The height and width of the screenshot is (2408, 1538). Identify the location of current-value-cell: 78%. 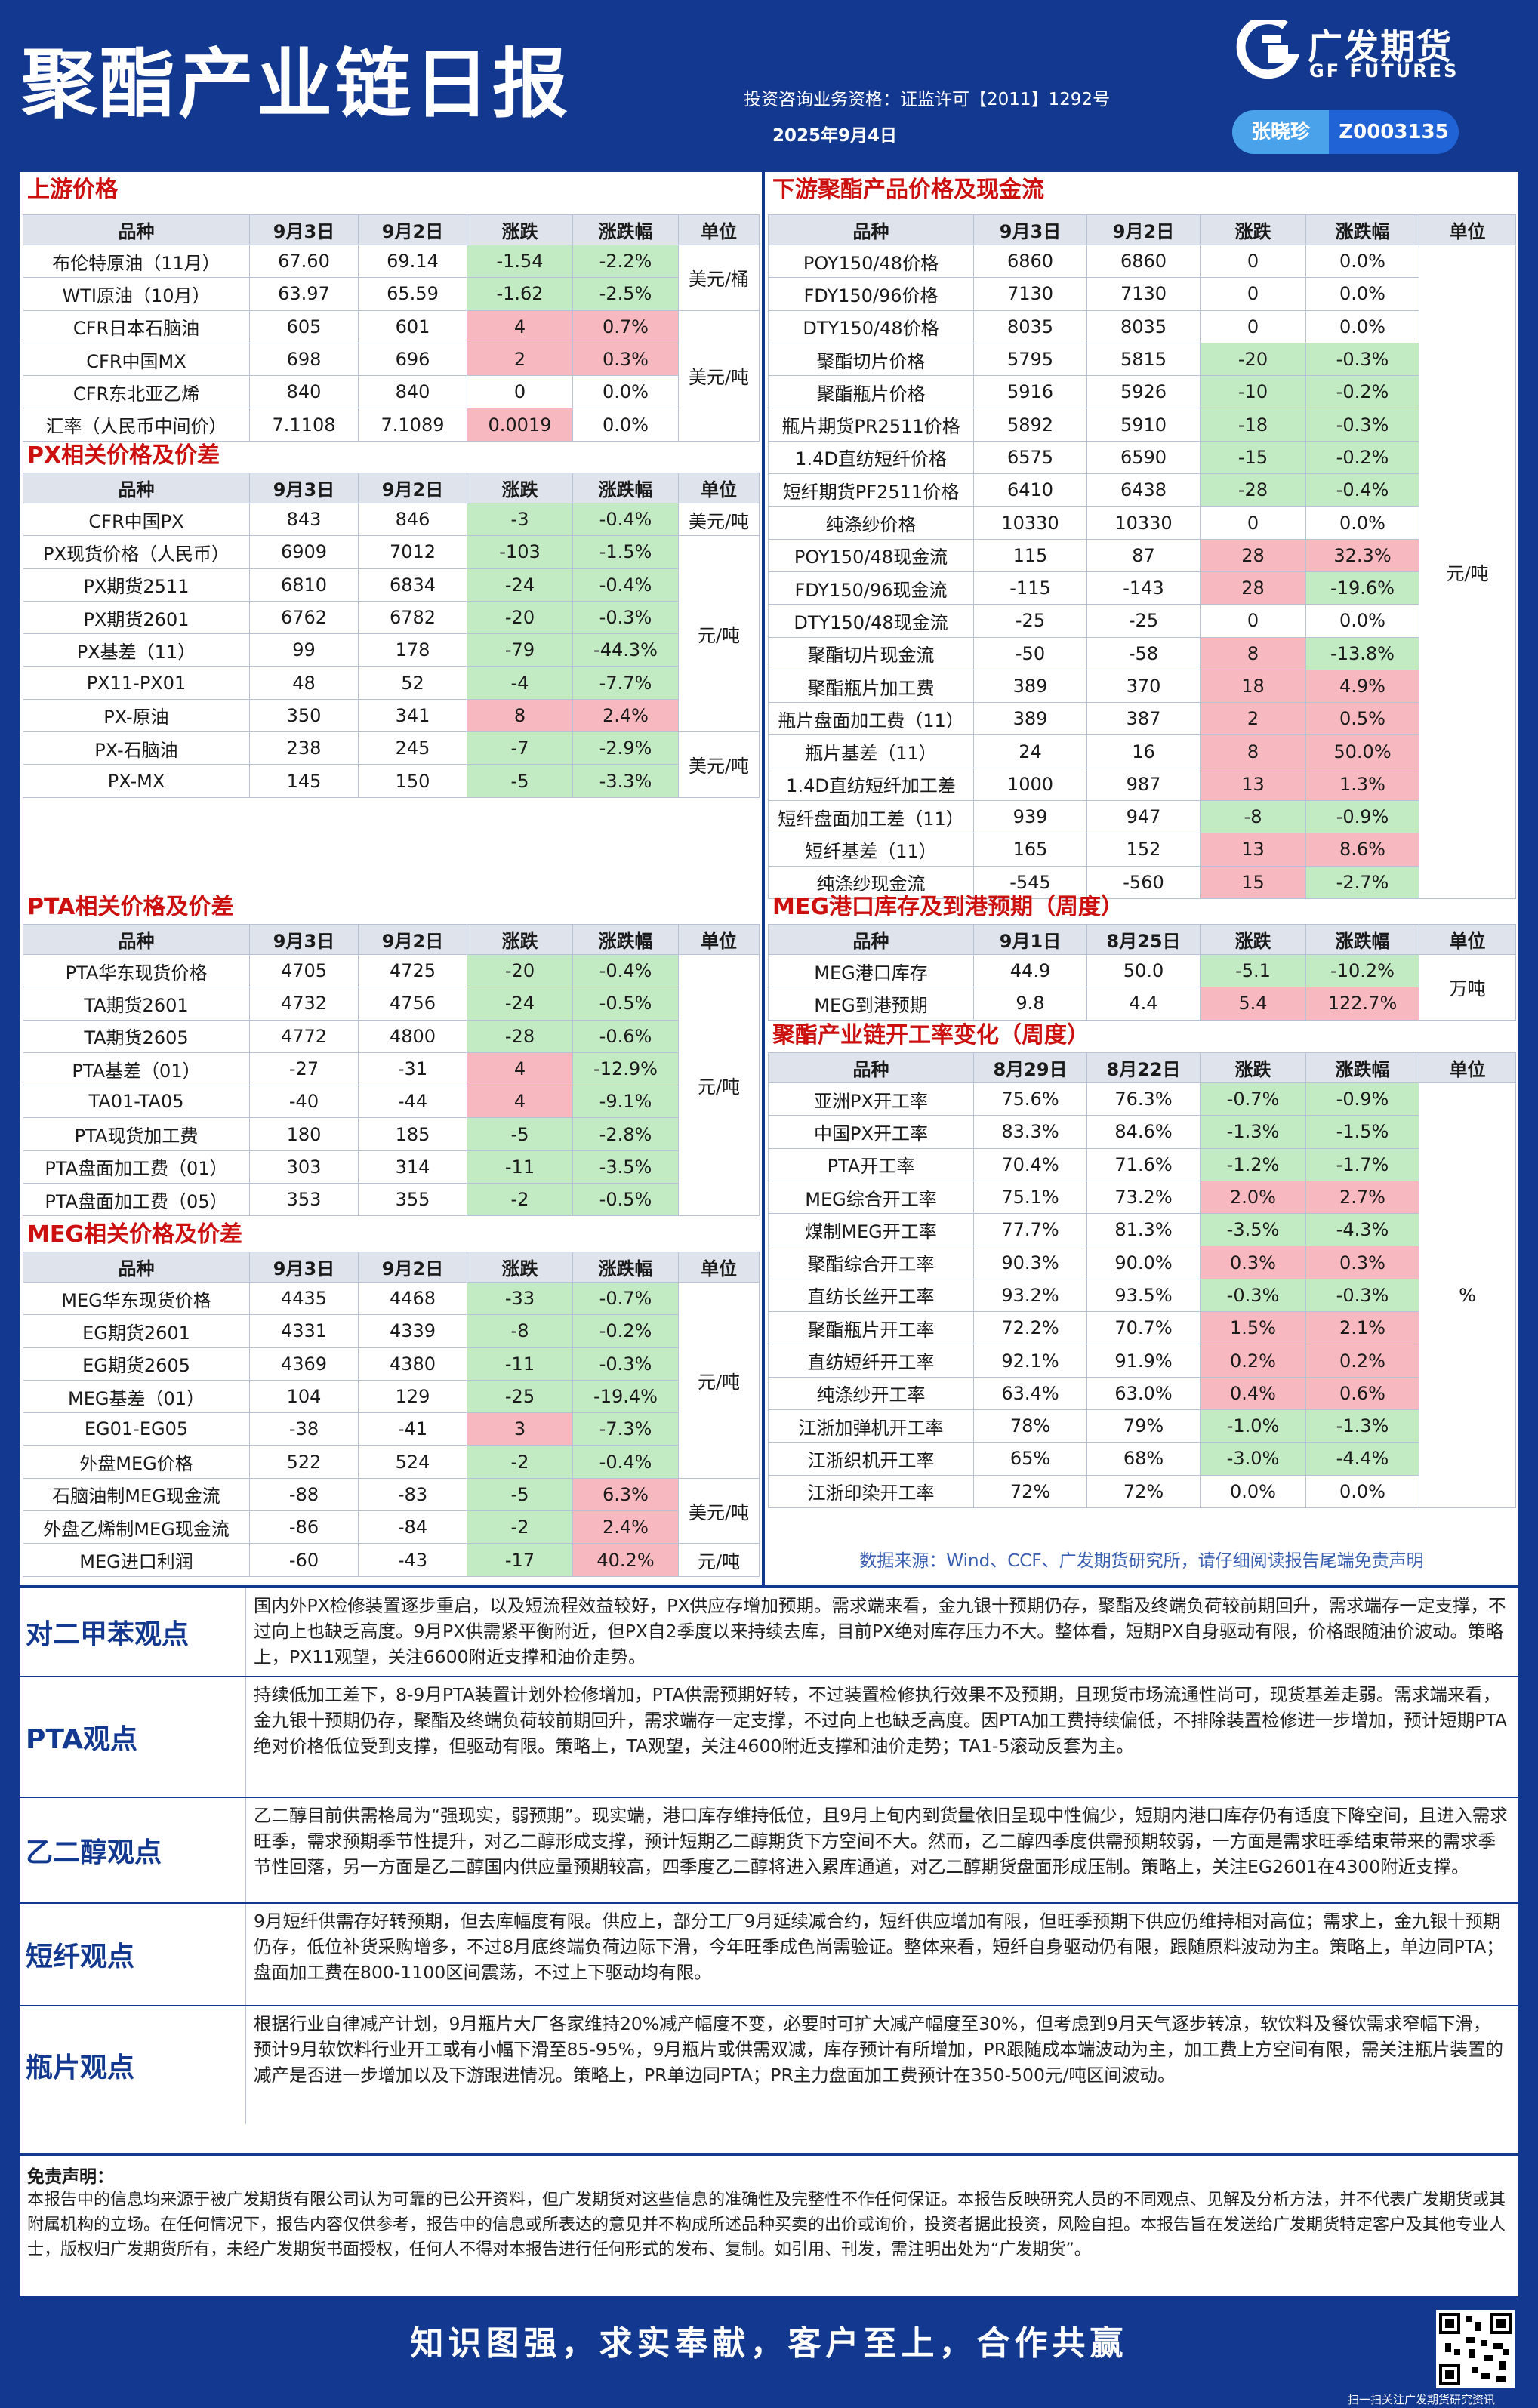
(1030, 1426).